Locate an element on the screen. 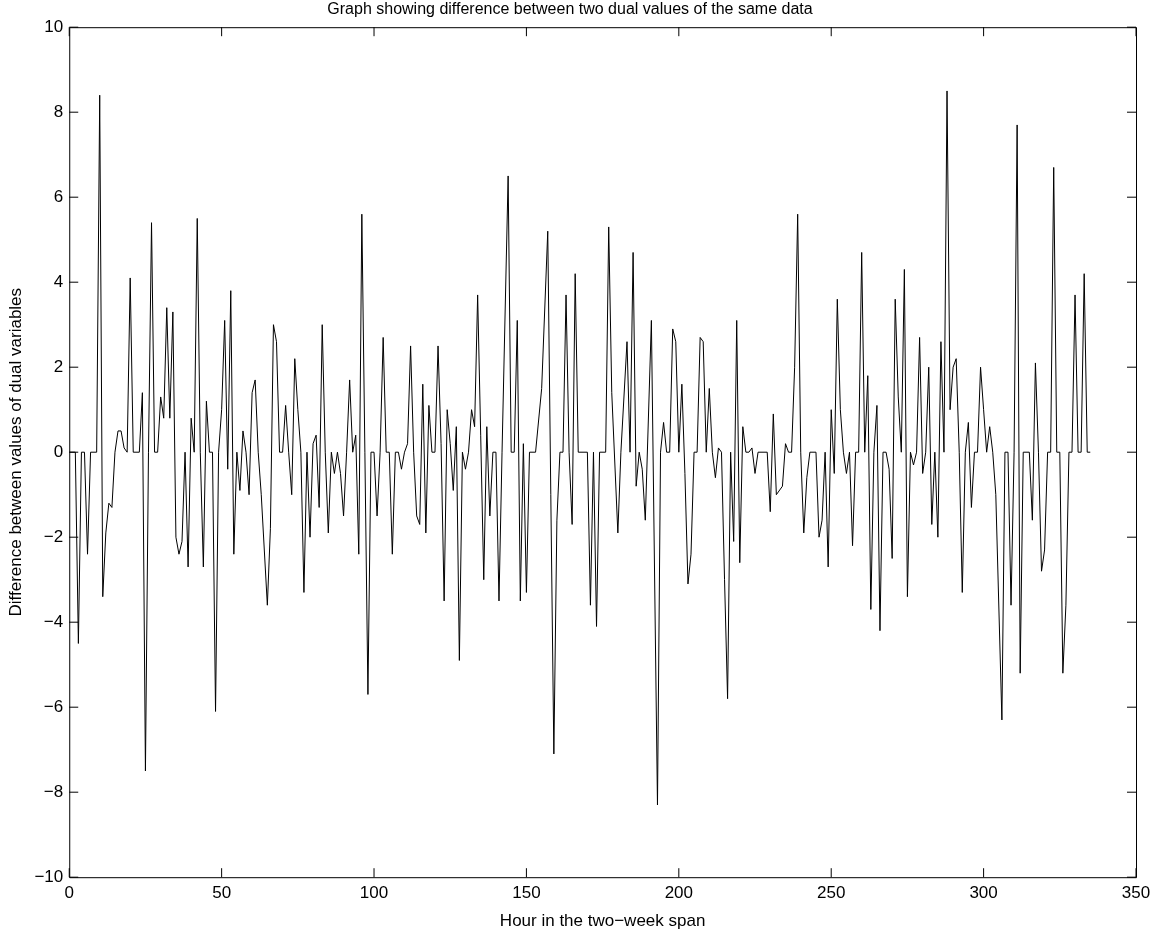 The image size is (1163, 934). y-tick-label: 8 is located at coordinates (58, 111).